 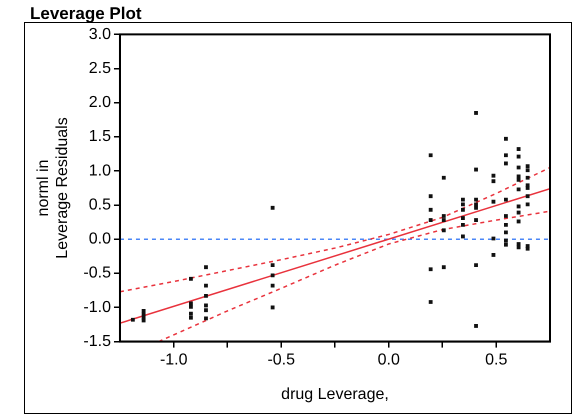 I want to click on y-tick-label: -0.5, so click(x=97, y=273).